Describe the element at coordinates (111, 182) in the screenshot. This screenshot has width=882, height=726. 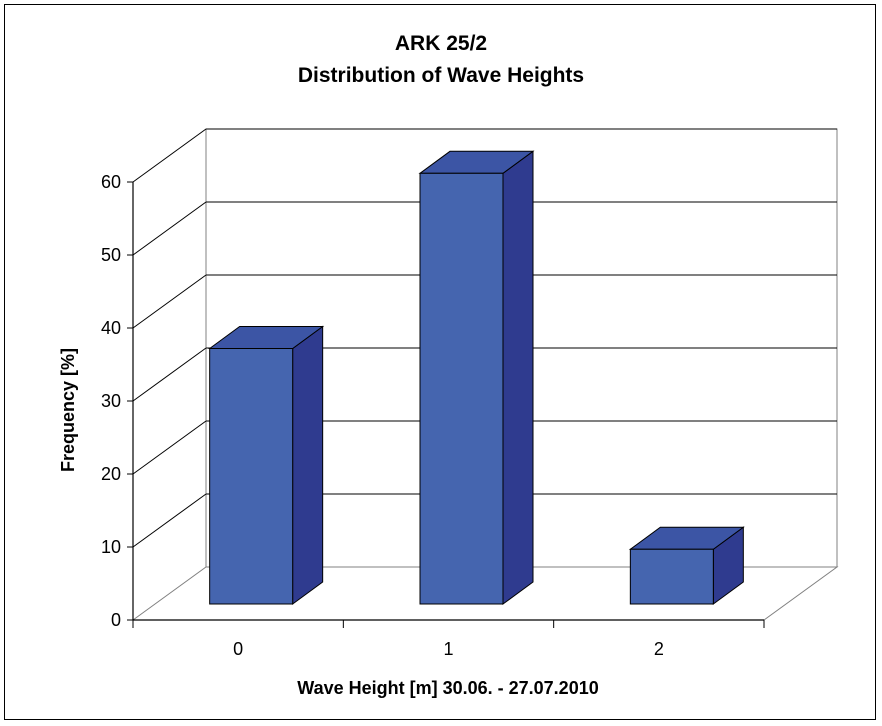
I see `y-tick-label: 60` at that location.